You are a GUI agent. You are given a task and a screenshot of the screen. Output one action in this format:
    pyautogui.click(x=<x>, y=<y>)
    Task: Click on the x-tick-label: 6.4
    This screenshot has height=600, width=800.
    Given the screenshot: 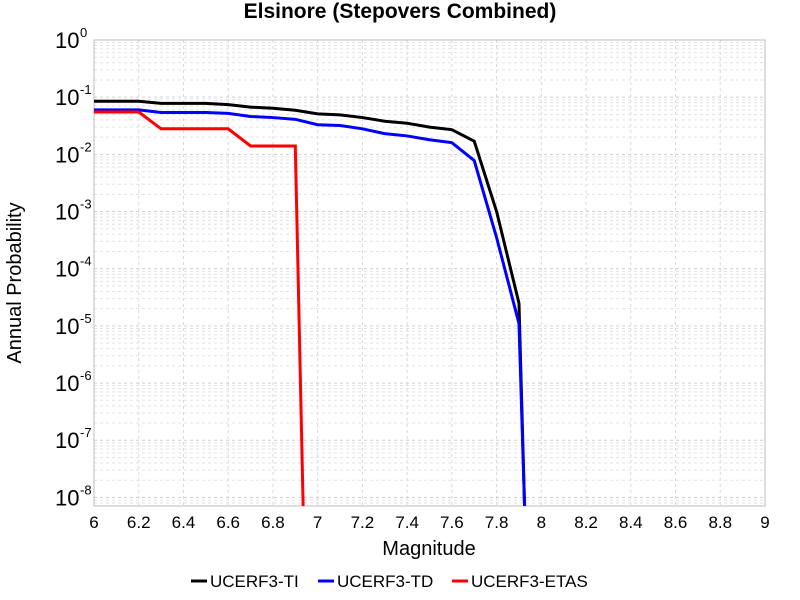 What is the action you would take?
    pyautogui.click(x=184, y=522)
    